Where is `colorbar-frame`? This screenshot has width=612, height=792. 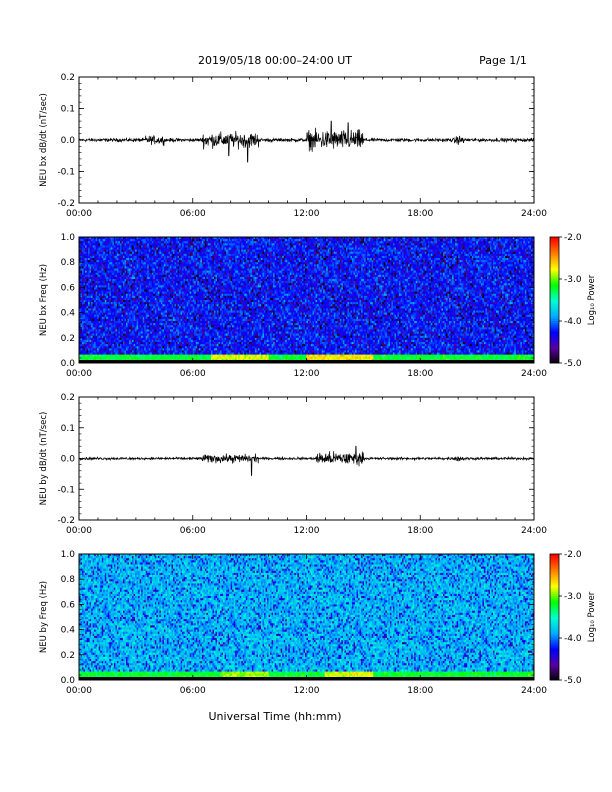 colorbar-frame is located at coordinates (554, 300).